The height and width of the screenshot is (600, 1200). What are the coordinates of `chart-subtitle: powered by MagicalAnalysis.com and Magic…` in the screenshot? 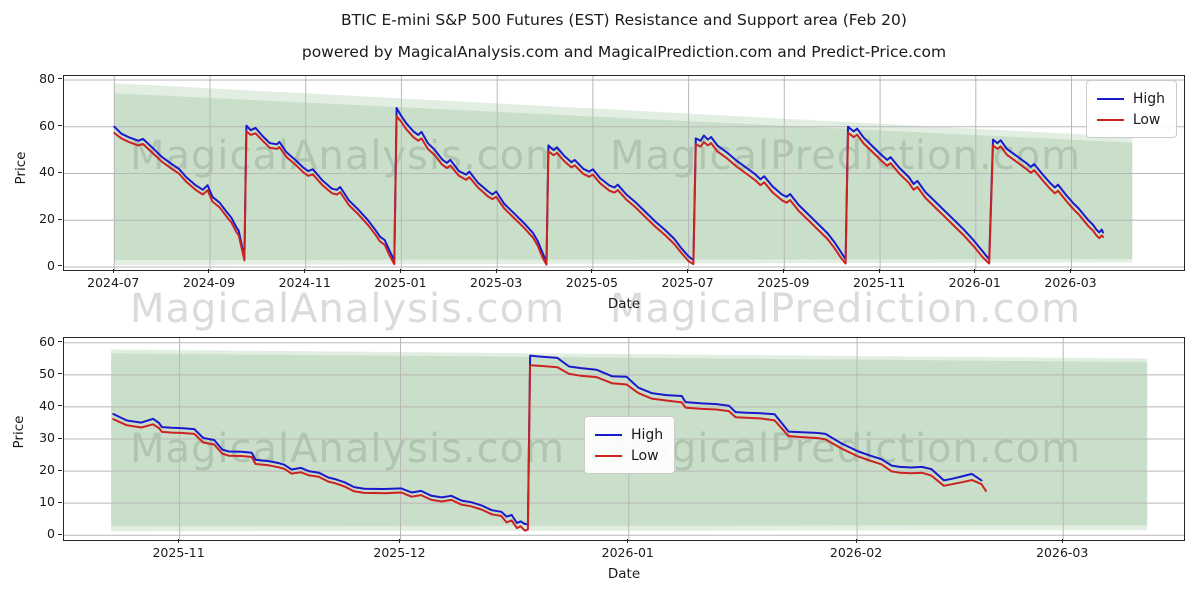 It's located at (624, 52).